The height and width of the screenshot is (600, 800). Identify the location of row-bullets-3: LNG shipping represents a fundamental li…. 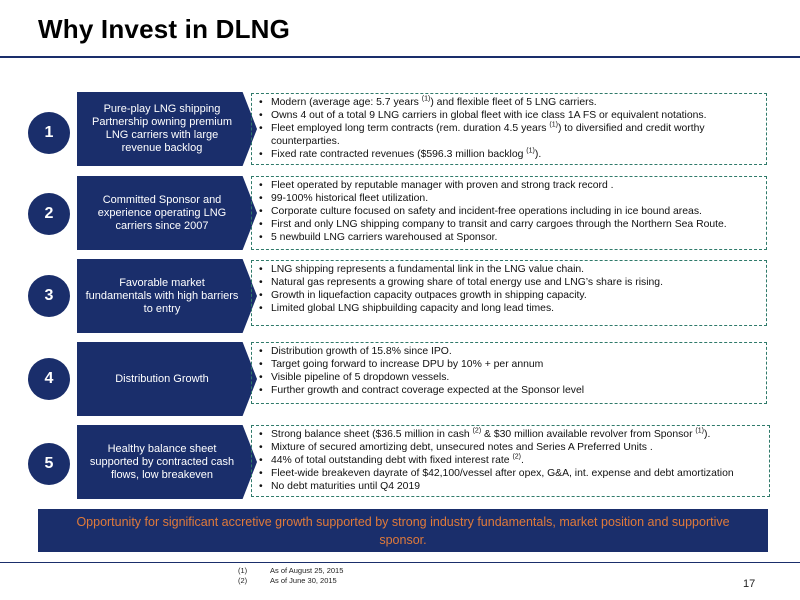
(509, 293).